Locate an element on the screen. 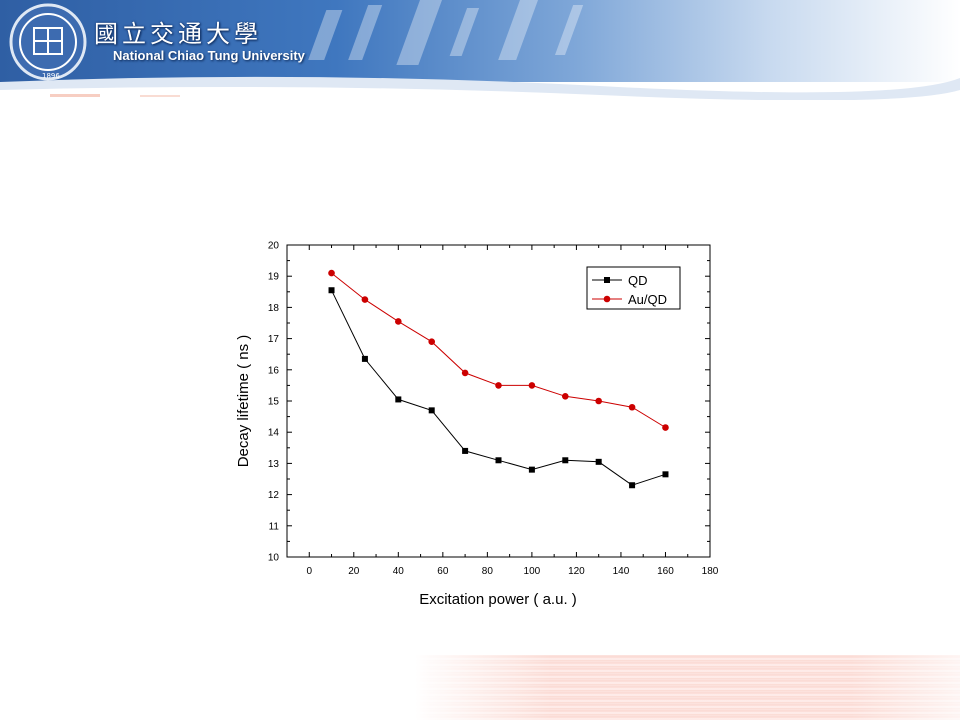  x-tick-label: 180 is located at coordinates (710, 571).